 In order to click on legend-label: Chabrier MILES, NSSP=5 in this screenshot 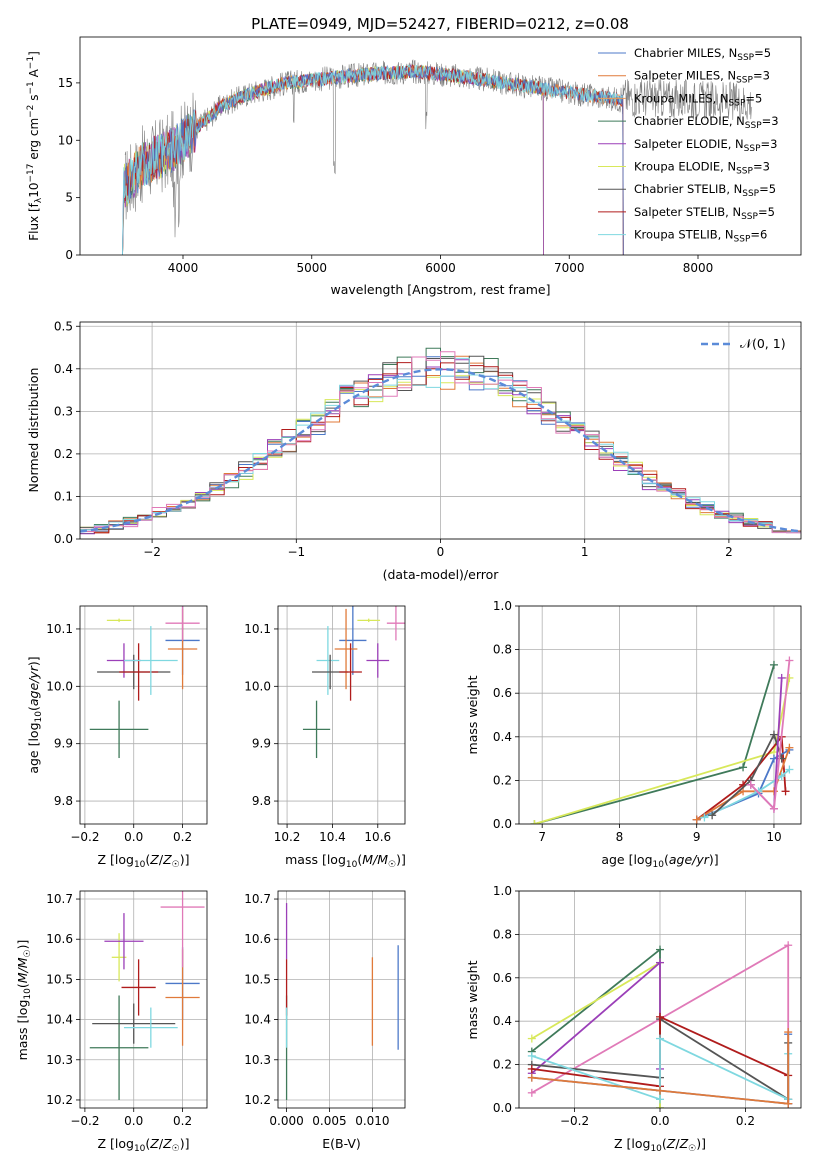, I will do `click(702, 54)`.